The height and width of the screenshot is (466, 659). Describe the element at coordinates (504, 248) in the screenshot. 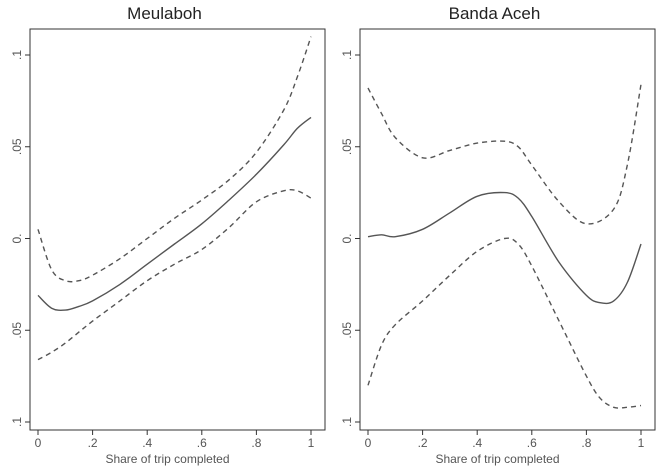

I see `series-line-solid` at that location.